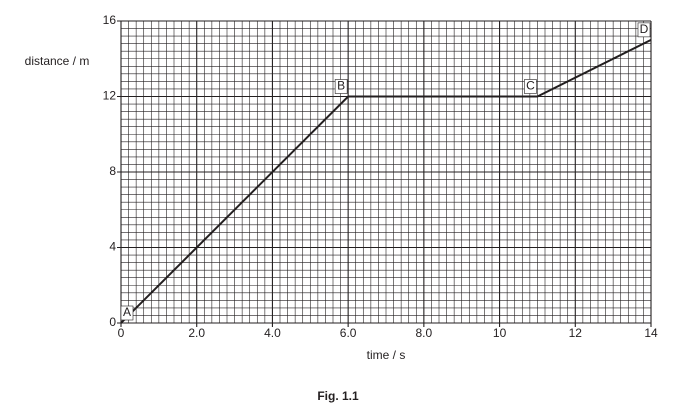  I want to click on x-tick-label: 6.0, so click(348, 333).